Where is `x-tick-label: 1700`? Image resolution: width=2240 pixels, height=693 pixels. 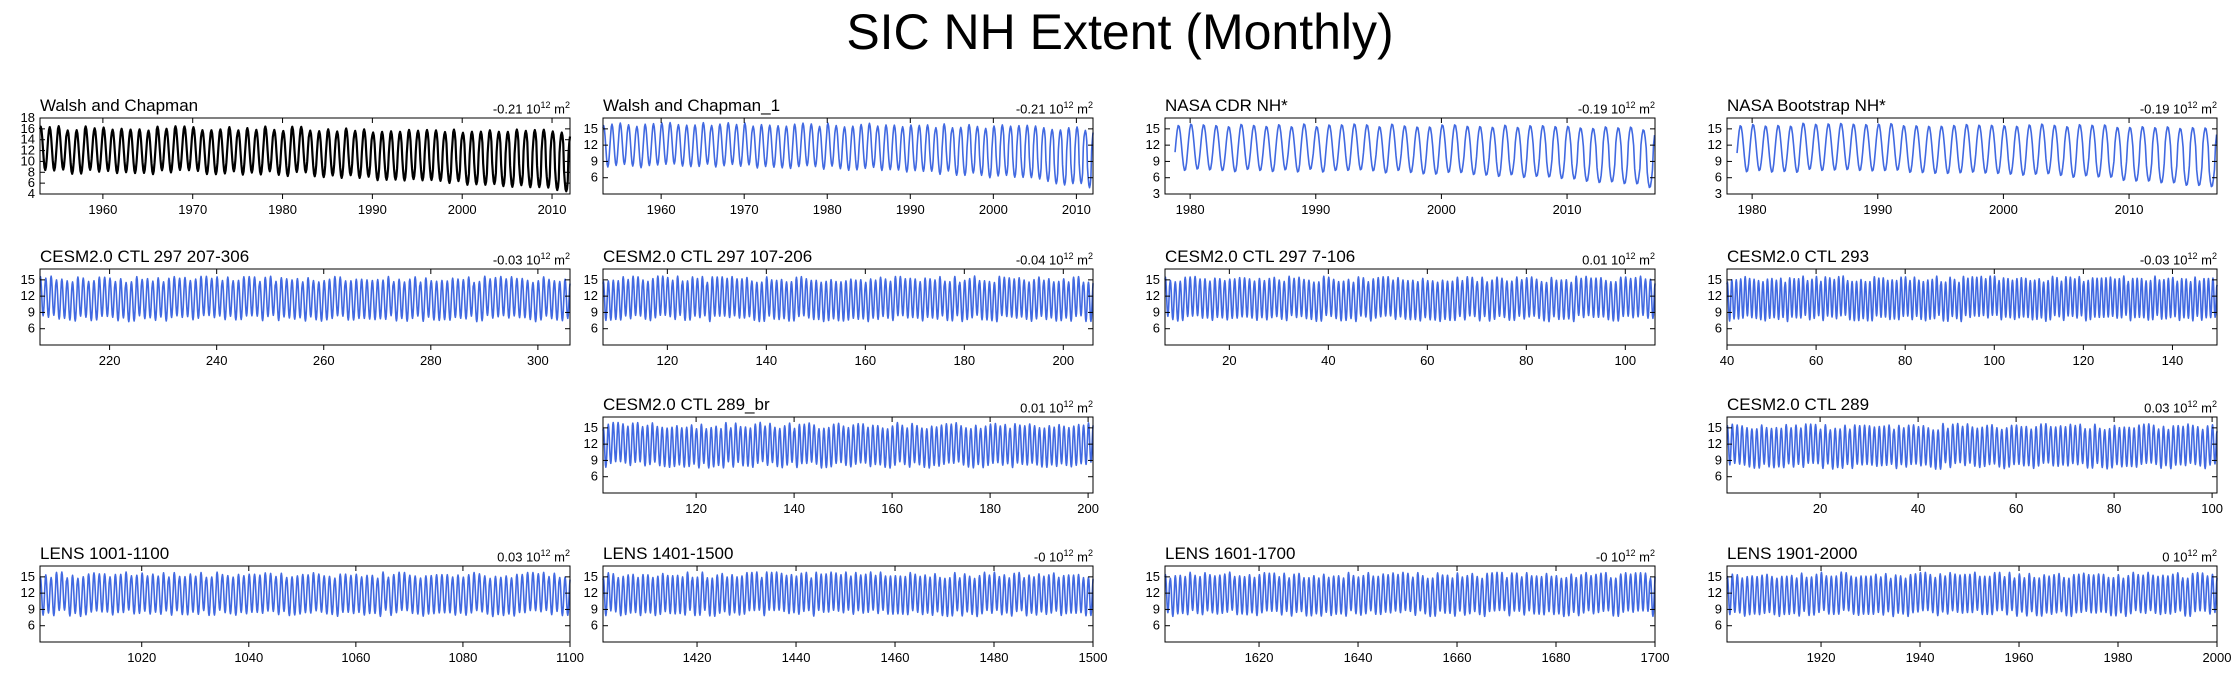 x-tick-label: 1700 is located at coordinates (1655, 657).